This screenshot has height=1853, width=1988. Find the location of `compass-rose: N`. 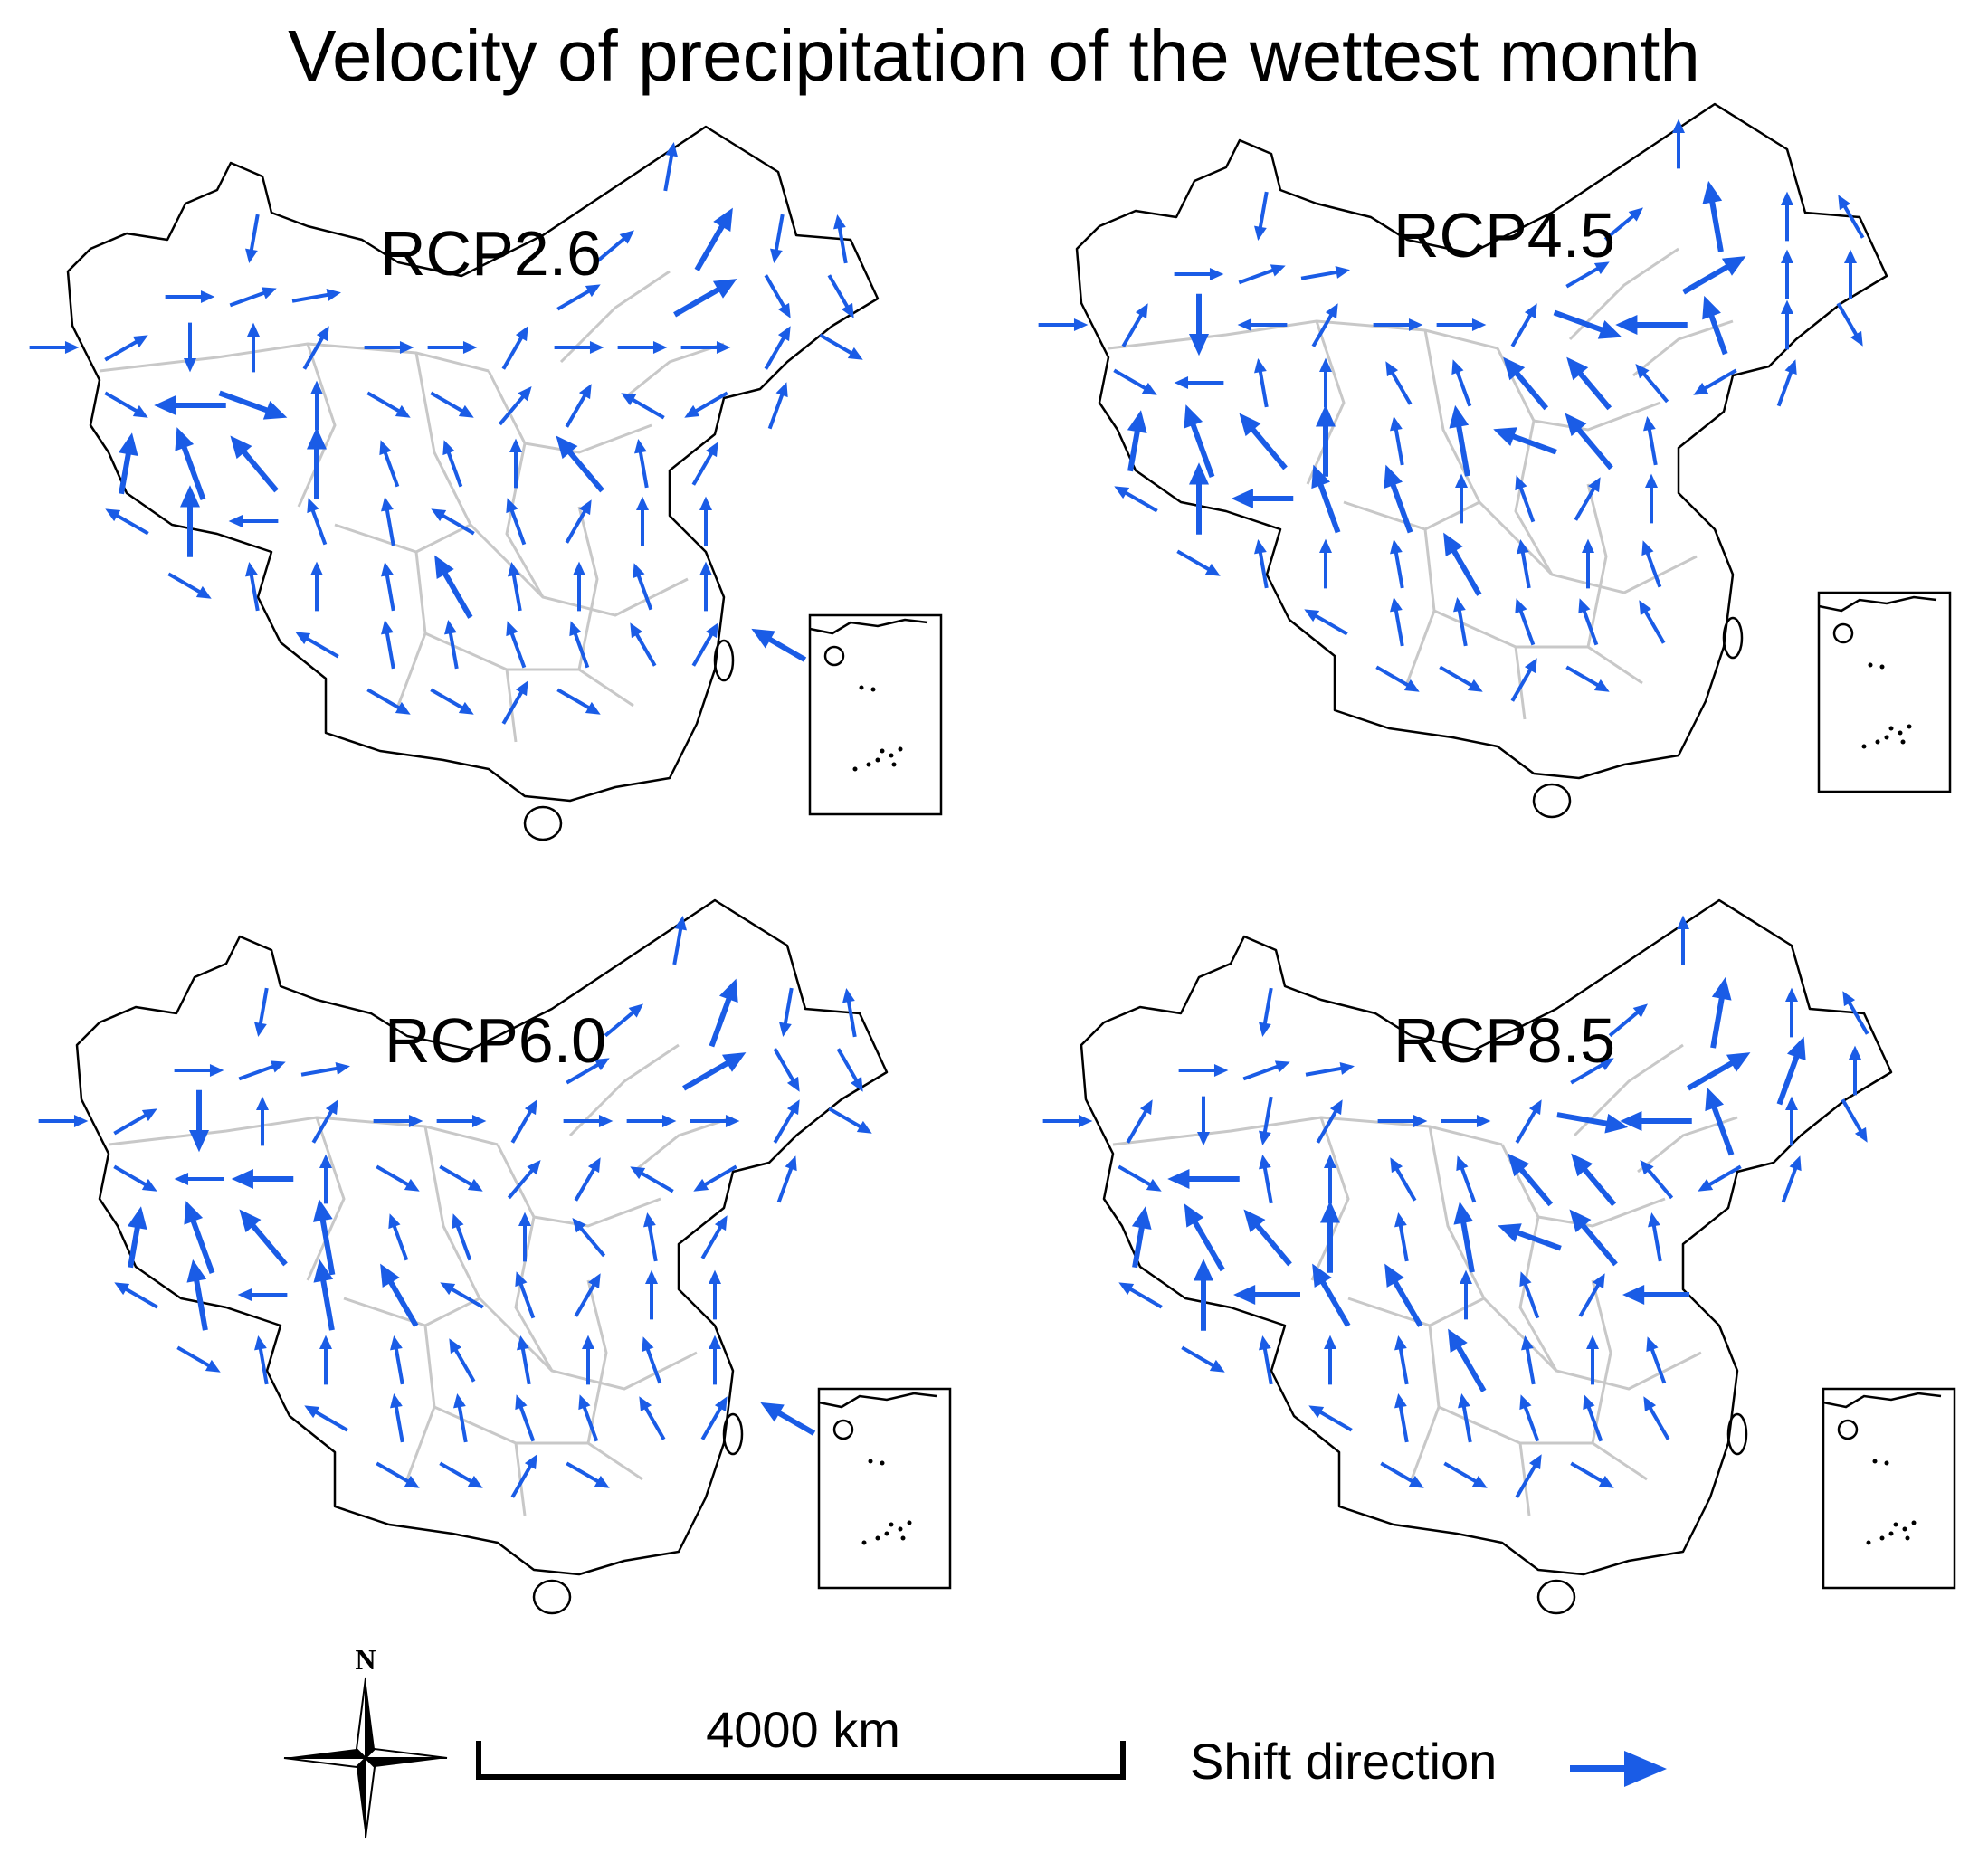

compass-rose: N is located at coordinates (365, 1741).